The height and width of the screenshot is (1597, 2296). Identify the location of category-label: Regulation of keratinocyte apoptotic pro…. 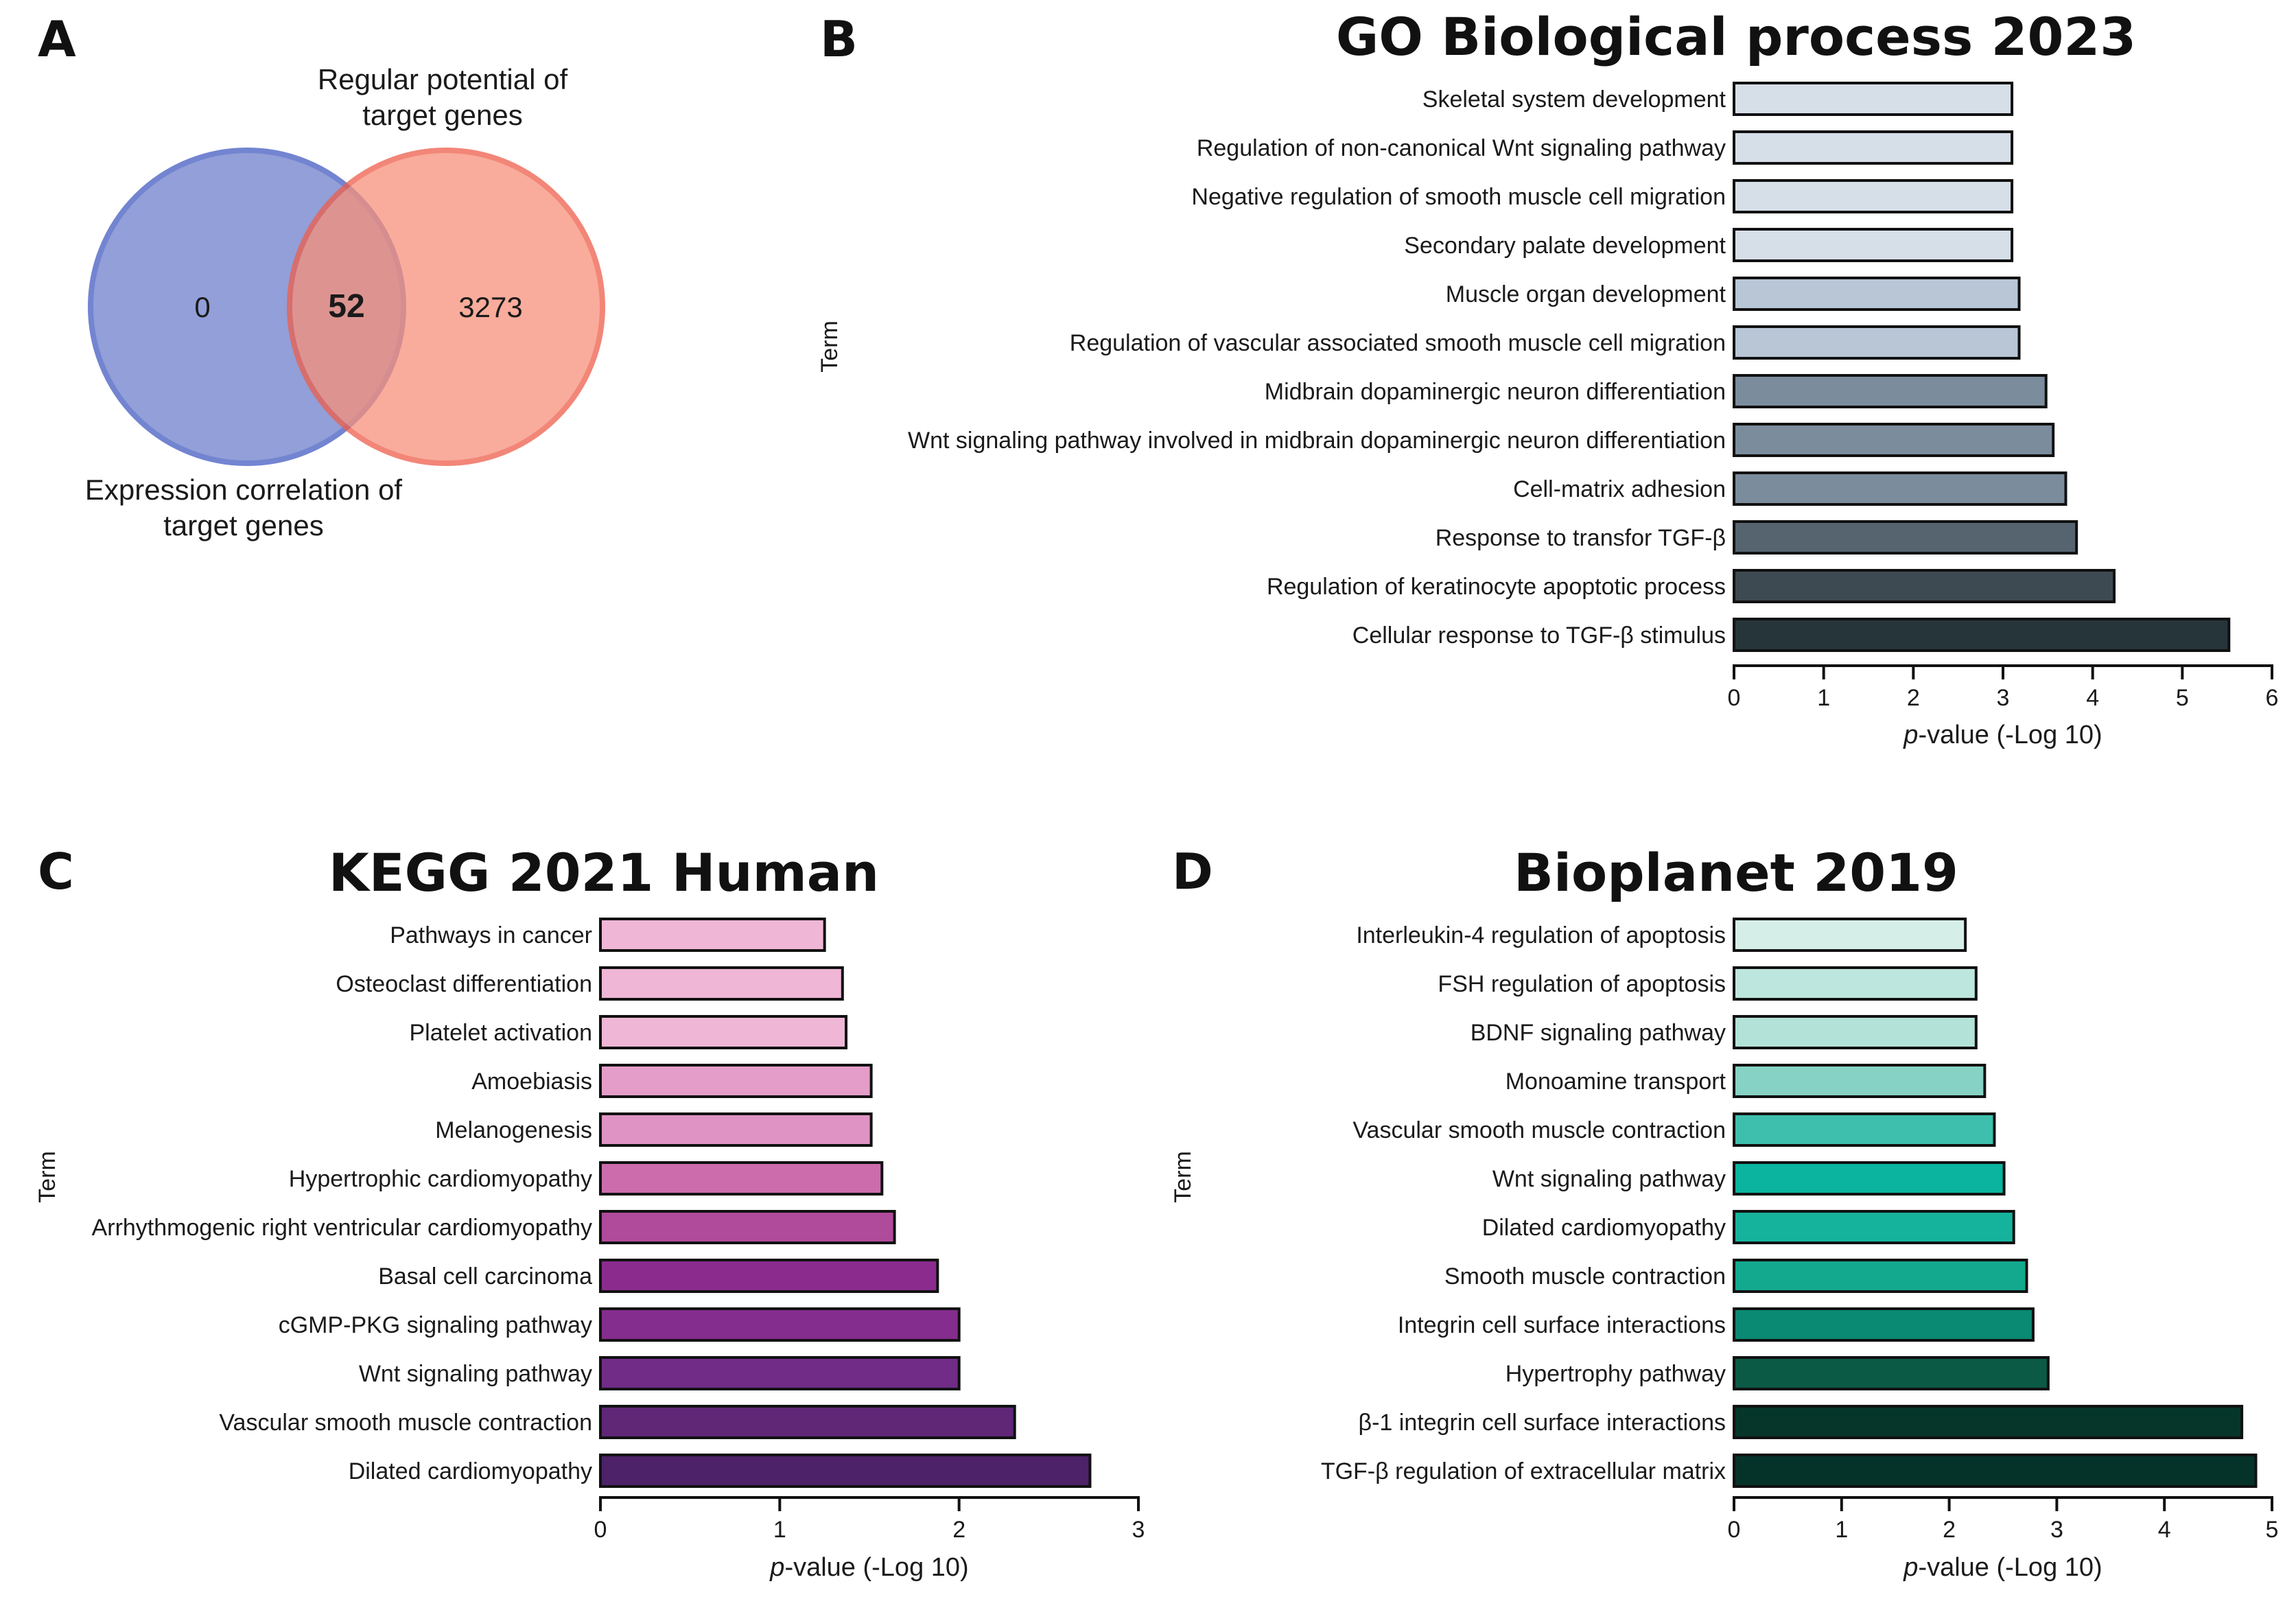
(1496, 587).